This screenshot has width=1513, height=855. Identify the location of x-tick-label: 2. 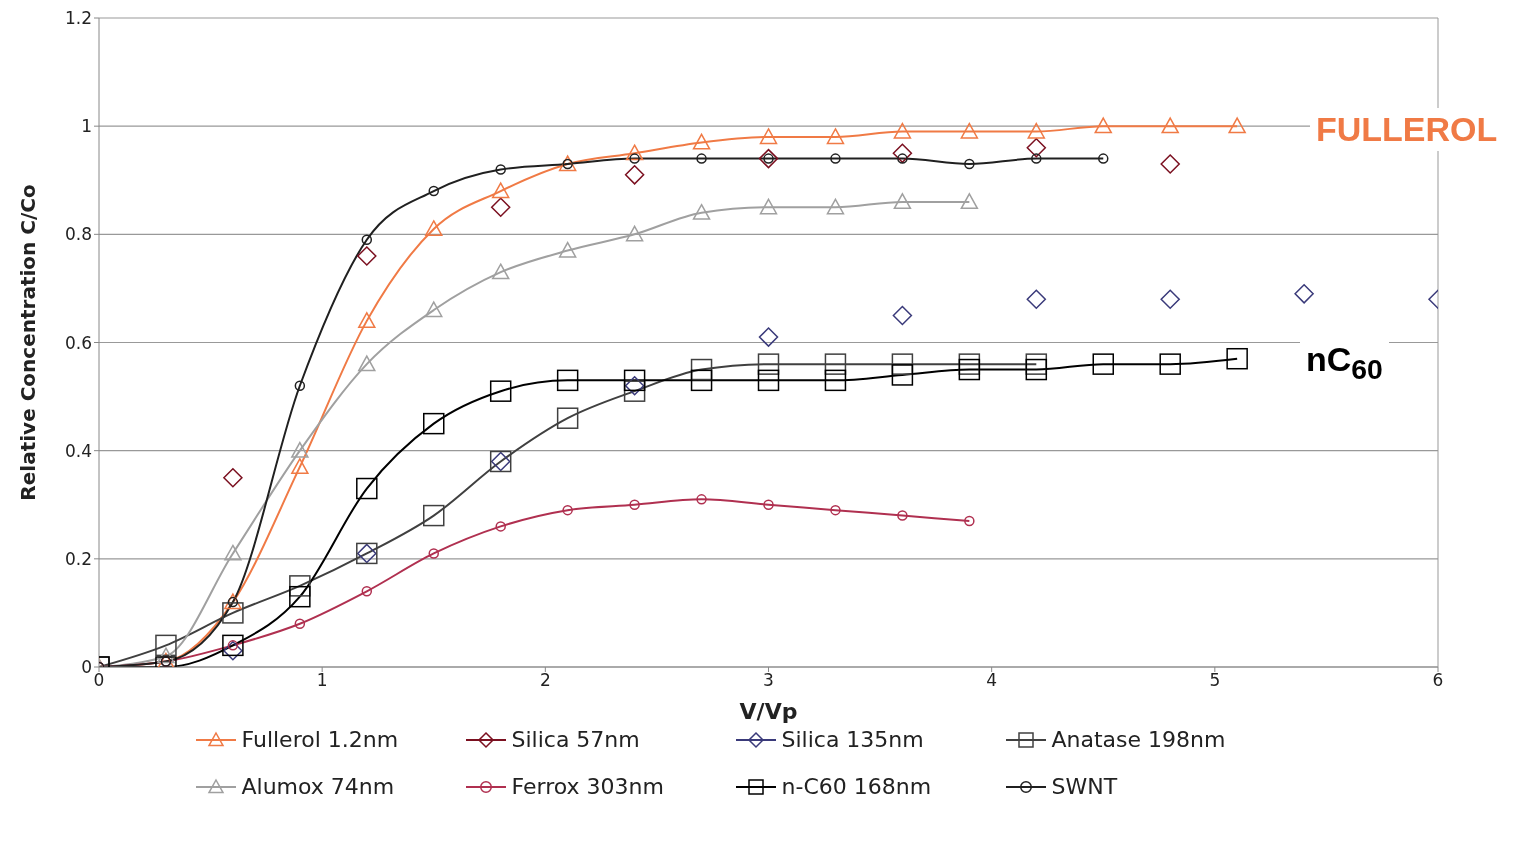
(545, 680).